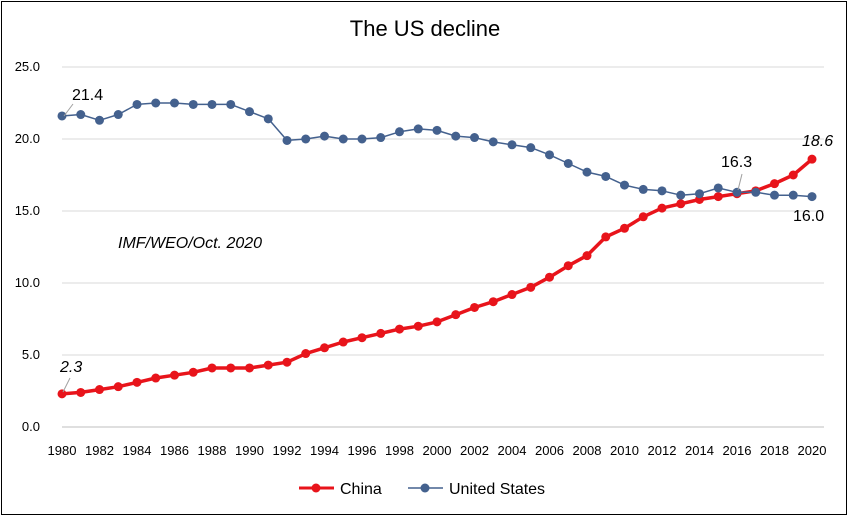 Image resolution: width=850 pixels, height=518 pixels. Describe the element at coordinates (362, 450) in the screenshot. I see `x-tick-label: 1996` at that location.